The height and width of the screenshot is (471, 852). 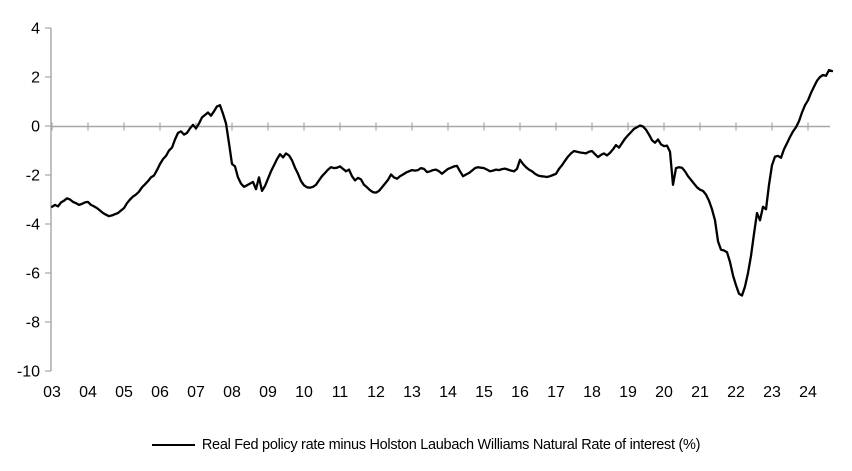 What do you see at coordinates (556, 392) in the screenshot?
I see `x-axis-tick-label: 17` at bounding box center [556, 392].